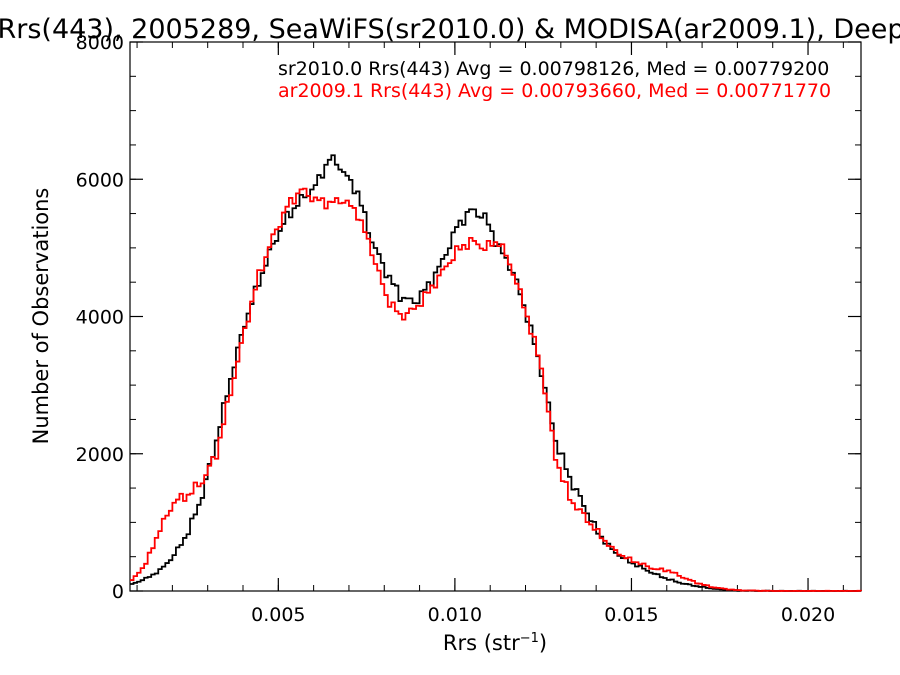  Describe the element at coordinates (543, 643) in the screenshot. I see `x-axis-label-end: )` at that location.